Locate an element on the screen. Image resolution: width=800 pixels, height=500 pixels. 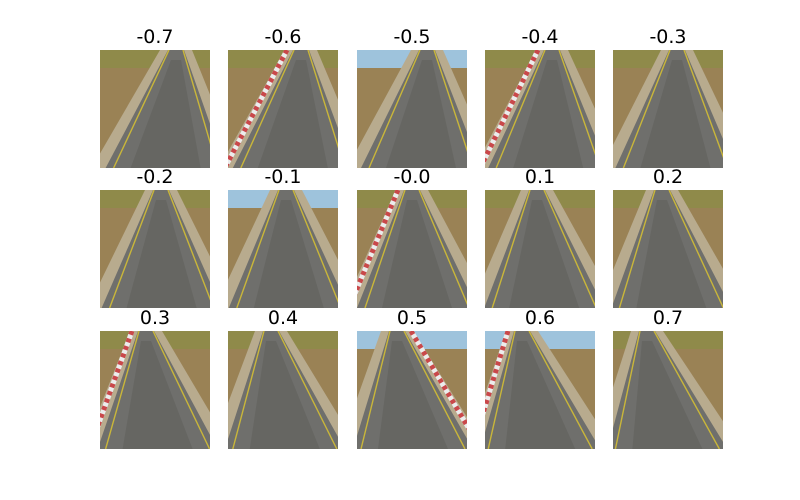
panel-title: -0.1 is located at coordinates (283, 177).